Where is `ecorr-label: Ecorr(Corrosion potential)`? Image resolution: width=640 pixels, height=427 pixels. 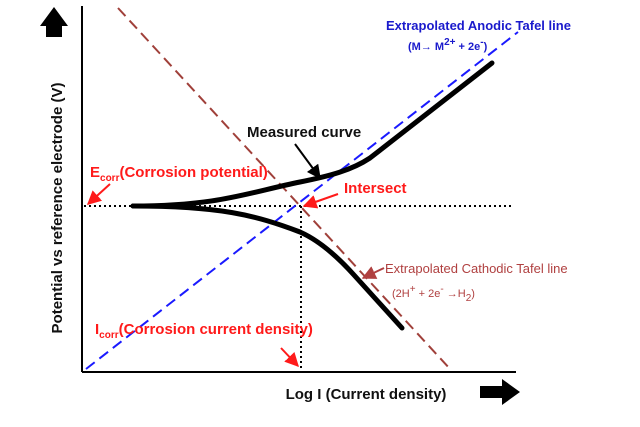 ecorr-label: Ecorr(Corrosion potential) is located at coordinates (179, 174).